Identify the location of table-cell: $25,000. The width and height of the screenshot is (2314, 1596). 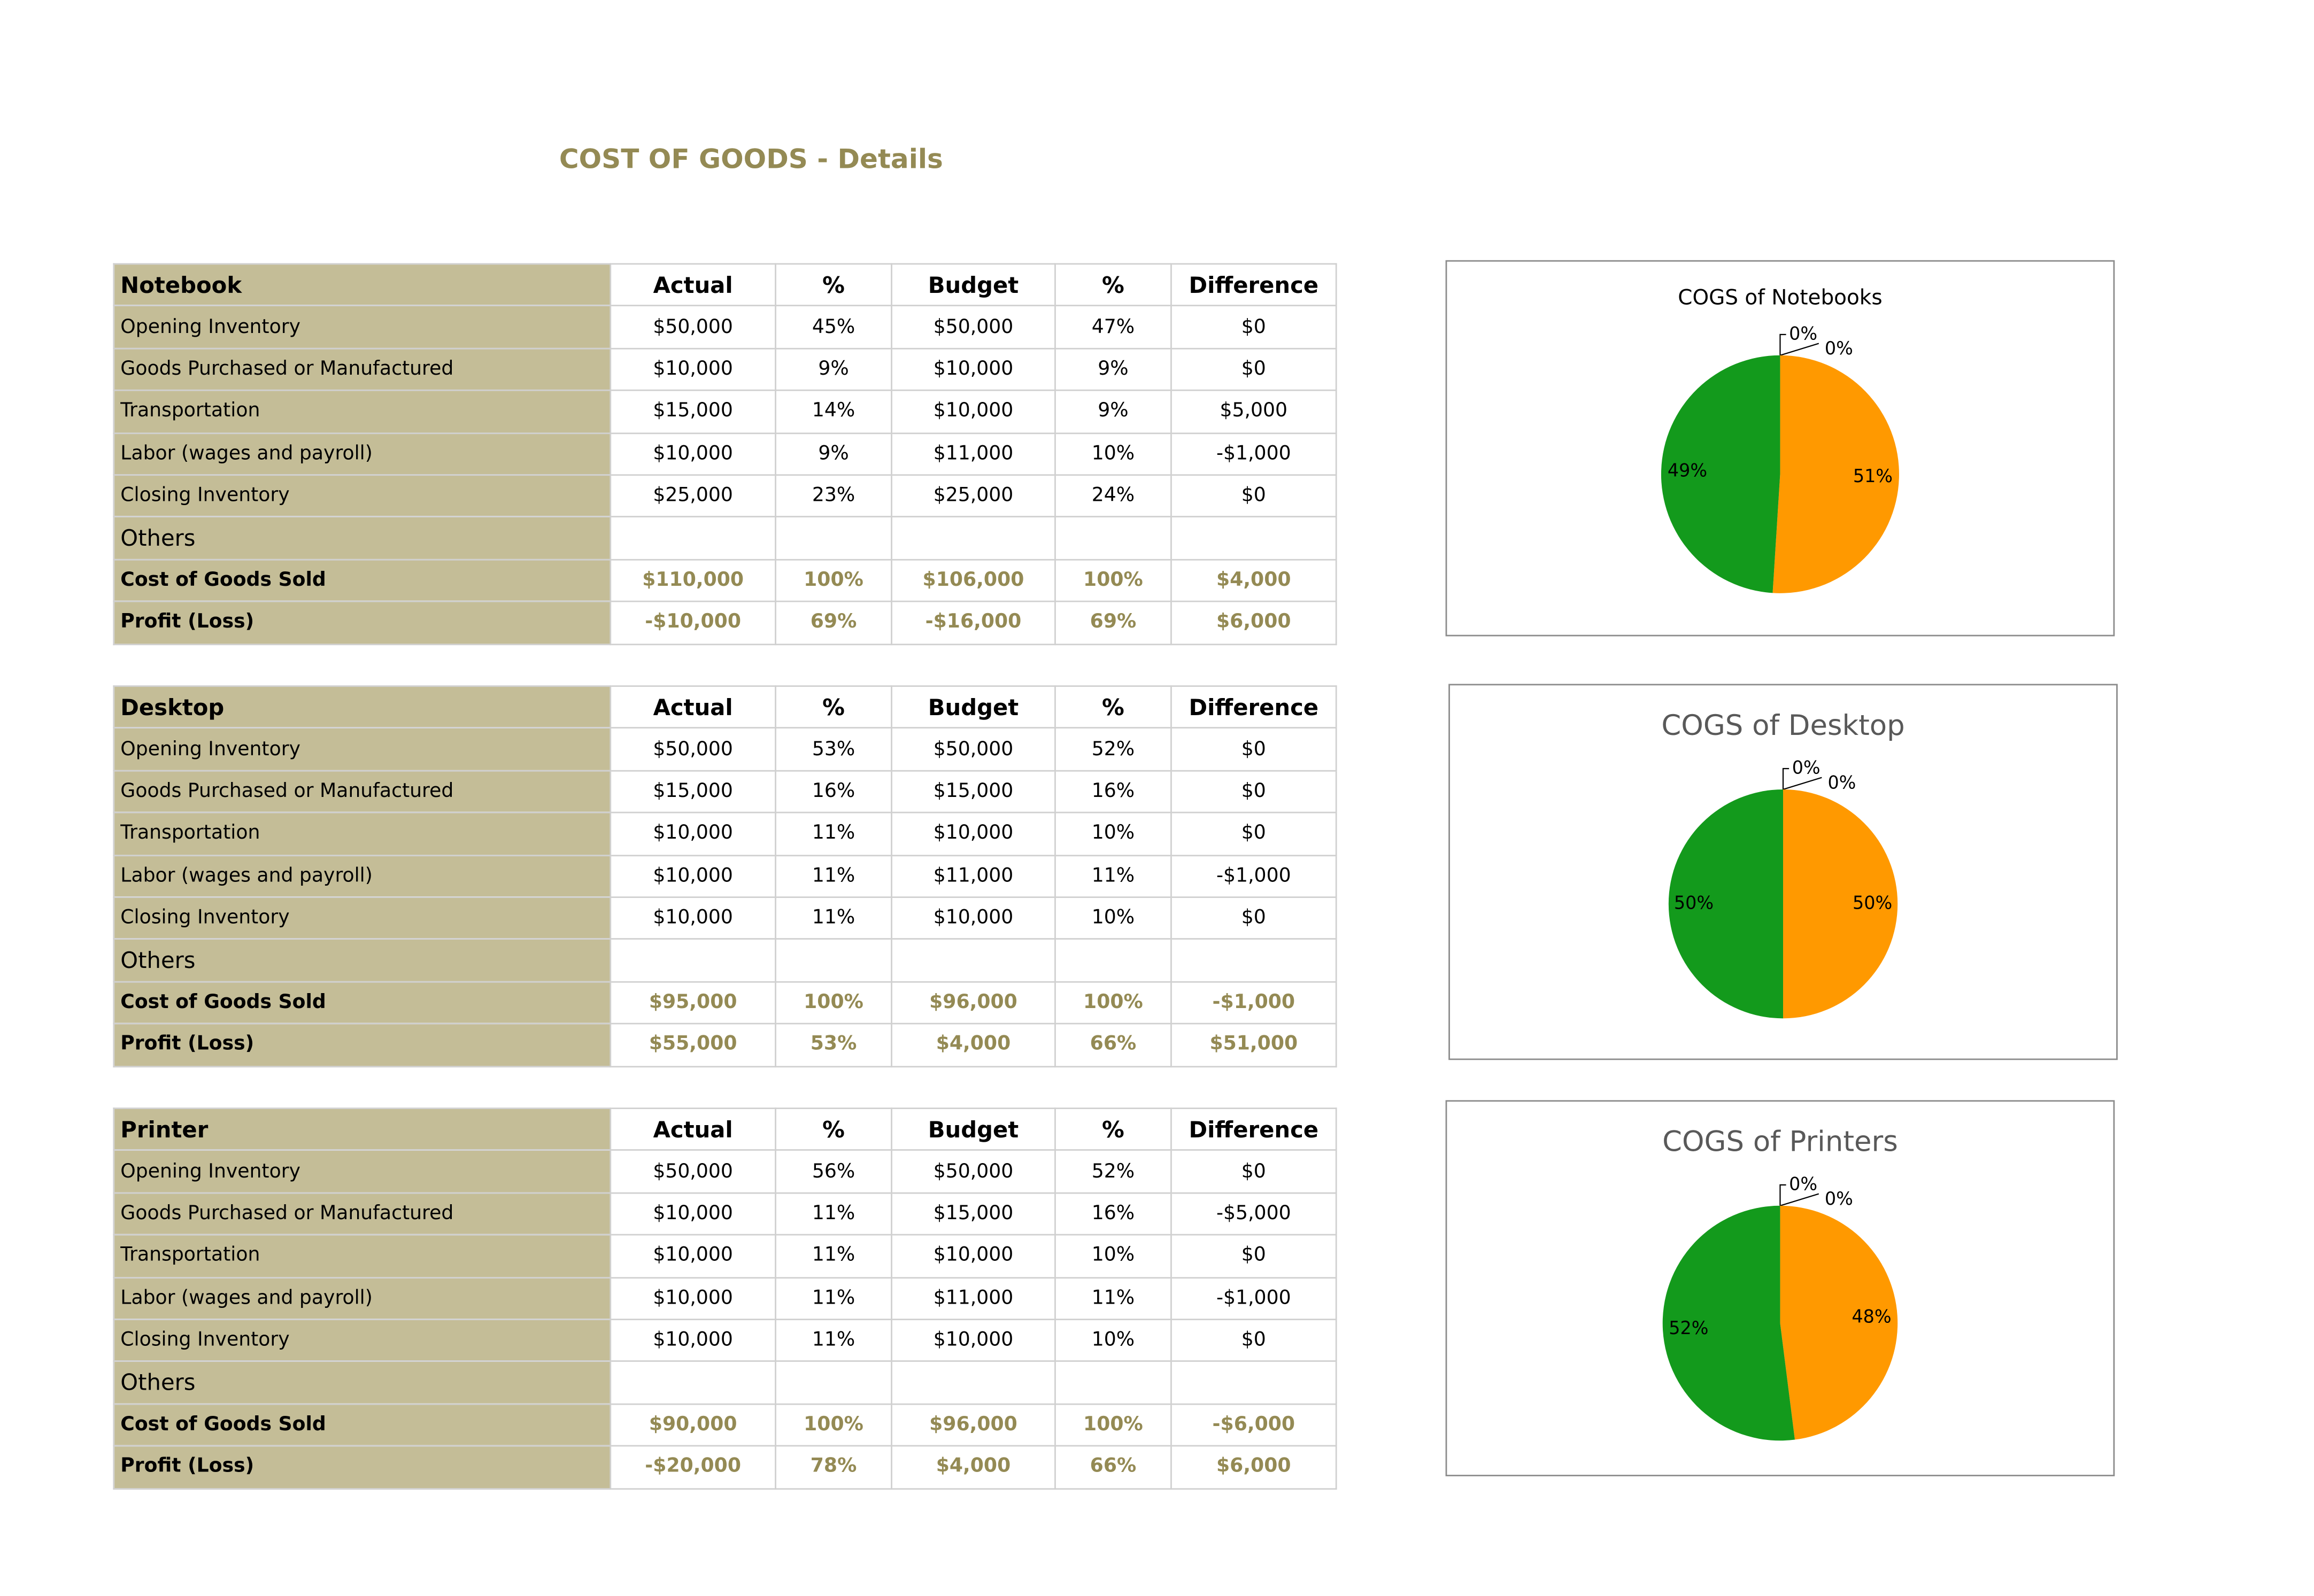
(693, 496).